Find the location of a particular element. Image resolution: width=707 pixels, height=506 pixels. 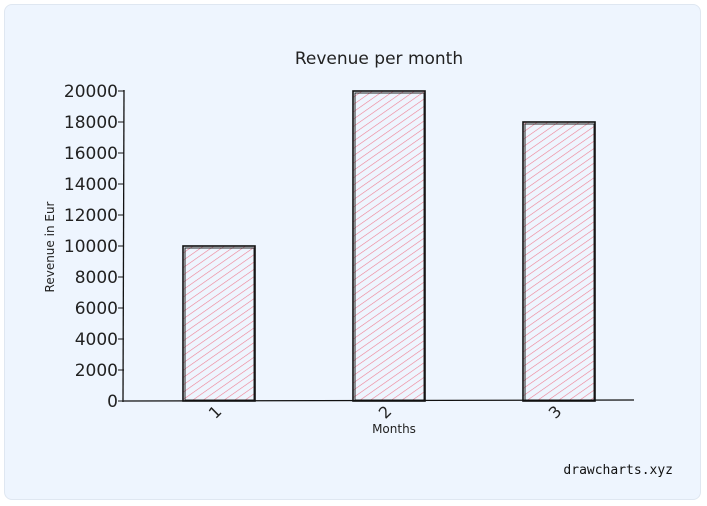

y-tick-label: 18000 is located at coordinates (91, 123).